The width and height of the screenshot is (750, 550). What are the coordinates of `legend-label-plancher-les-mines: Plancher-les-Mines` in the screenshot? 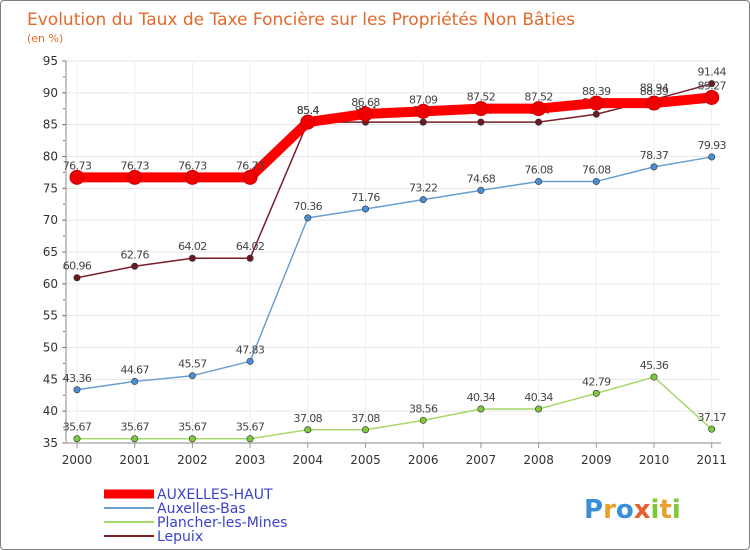 It's located at (222, 523).